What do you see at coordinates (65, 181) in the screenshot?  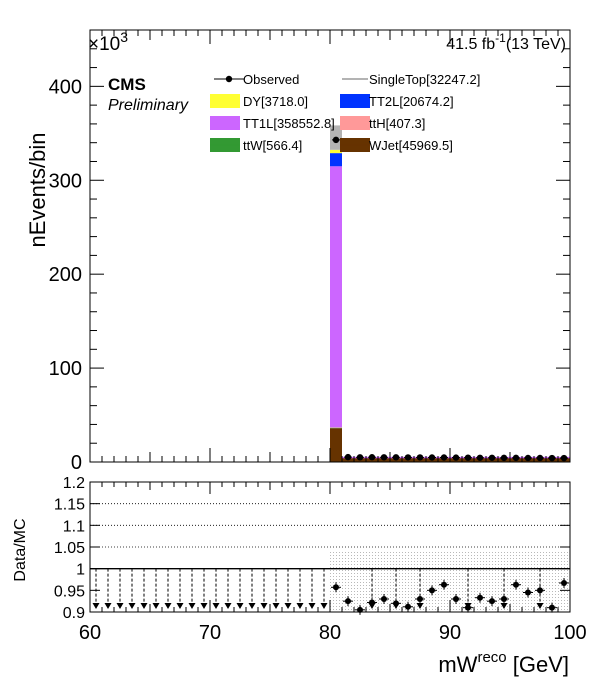 I see `y-tick-label: 300` at bounding box center [65, 181].